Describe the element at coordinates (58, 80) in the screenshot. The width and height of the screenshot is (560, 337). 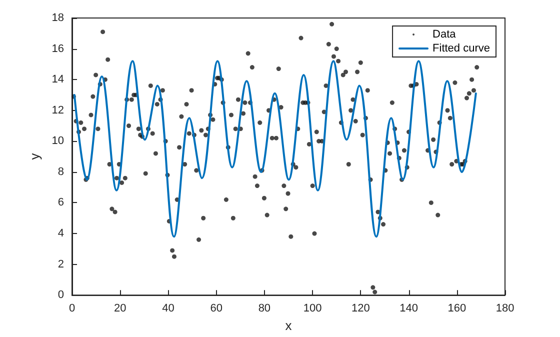
I see `y-tick-label: 14` at that location.